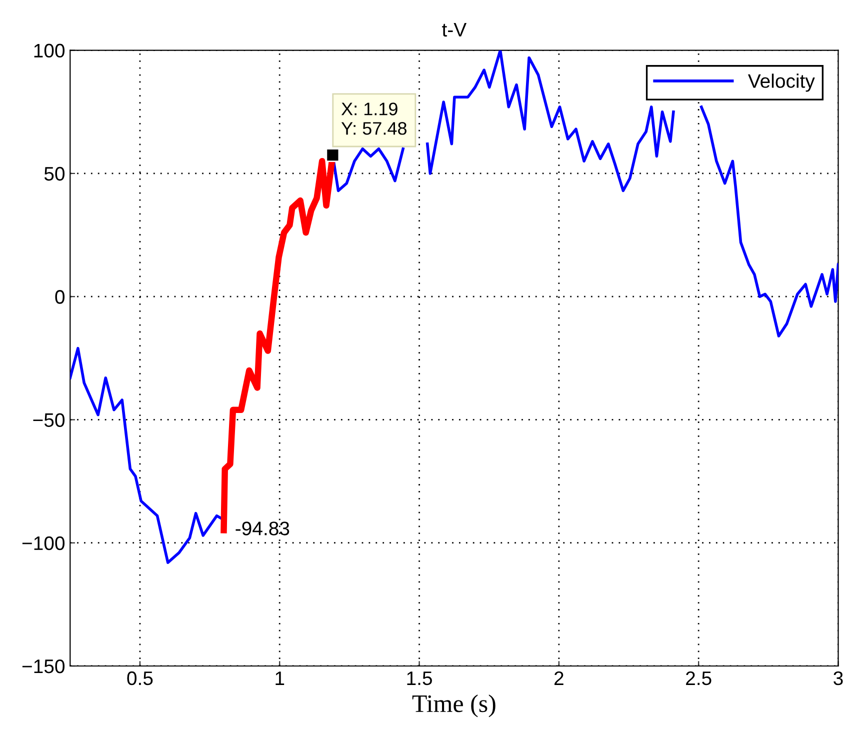 Image resolution: width=845 pixels, height=740 pixels. I want to click on x-tick-label: 2.5, so click(699, 678).